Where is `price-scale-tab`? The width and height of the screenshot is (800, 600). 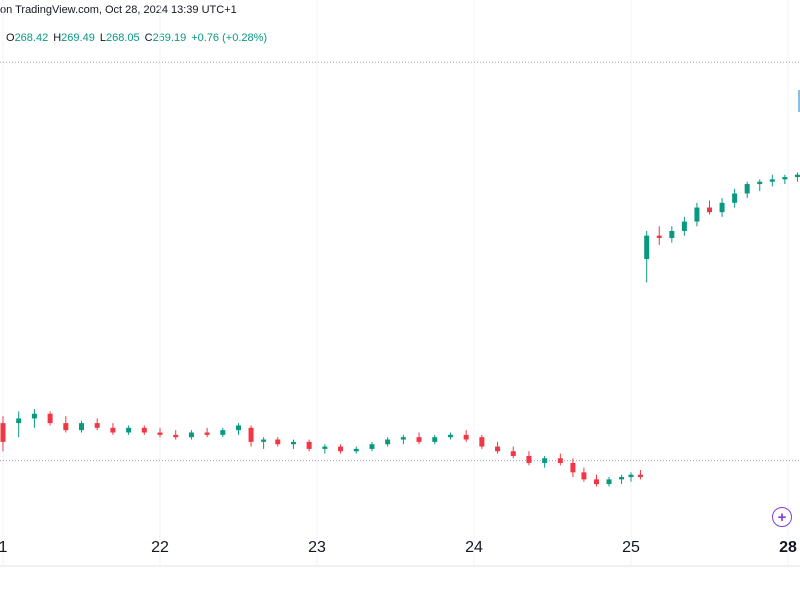 price-scale-tab is located at coordinates (799, 101).